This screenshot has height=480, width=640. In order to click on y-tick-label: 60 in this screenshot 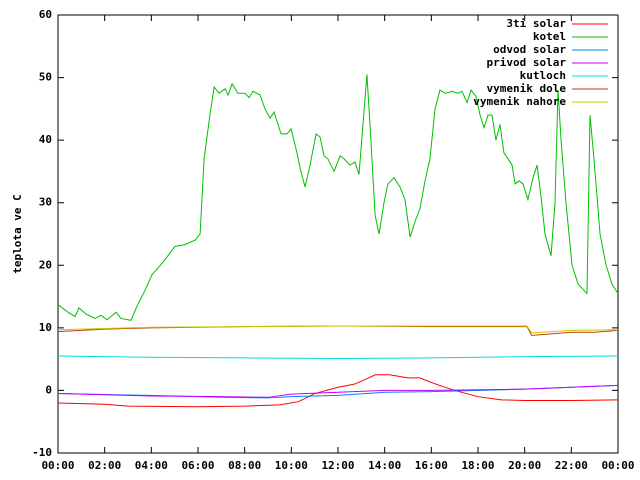, I will do `click(45, 14)`.